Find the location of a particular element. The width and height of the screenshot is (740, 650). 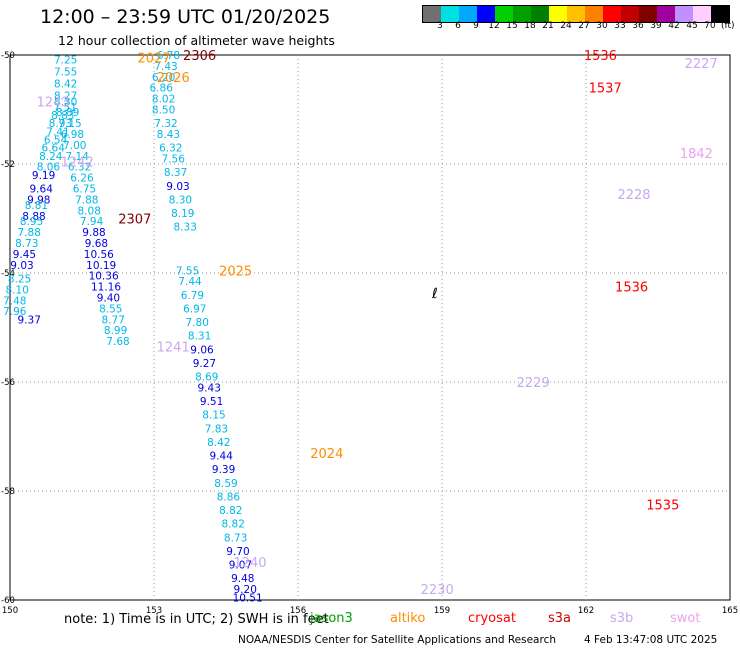

page-title: 12:00 – 23:59 UTC 01/20/2025 is located at coordinates (185, 17).